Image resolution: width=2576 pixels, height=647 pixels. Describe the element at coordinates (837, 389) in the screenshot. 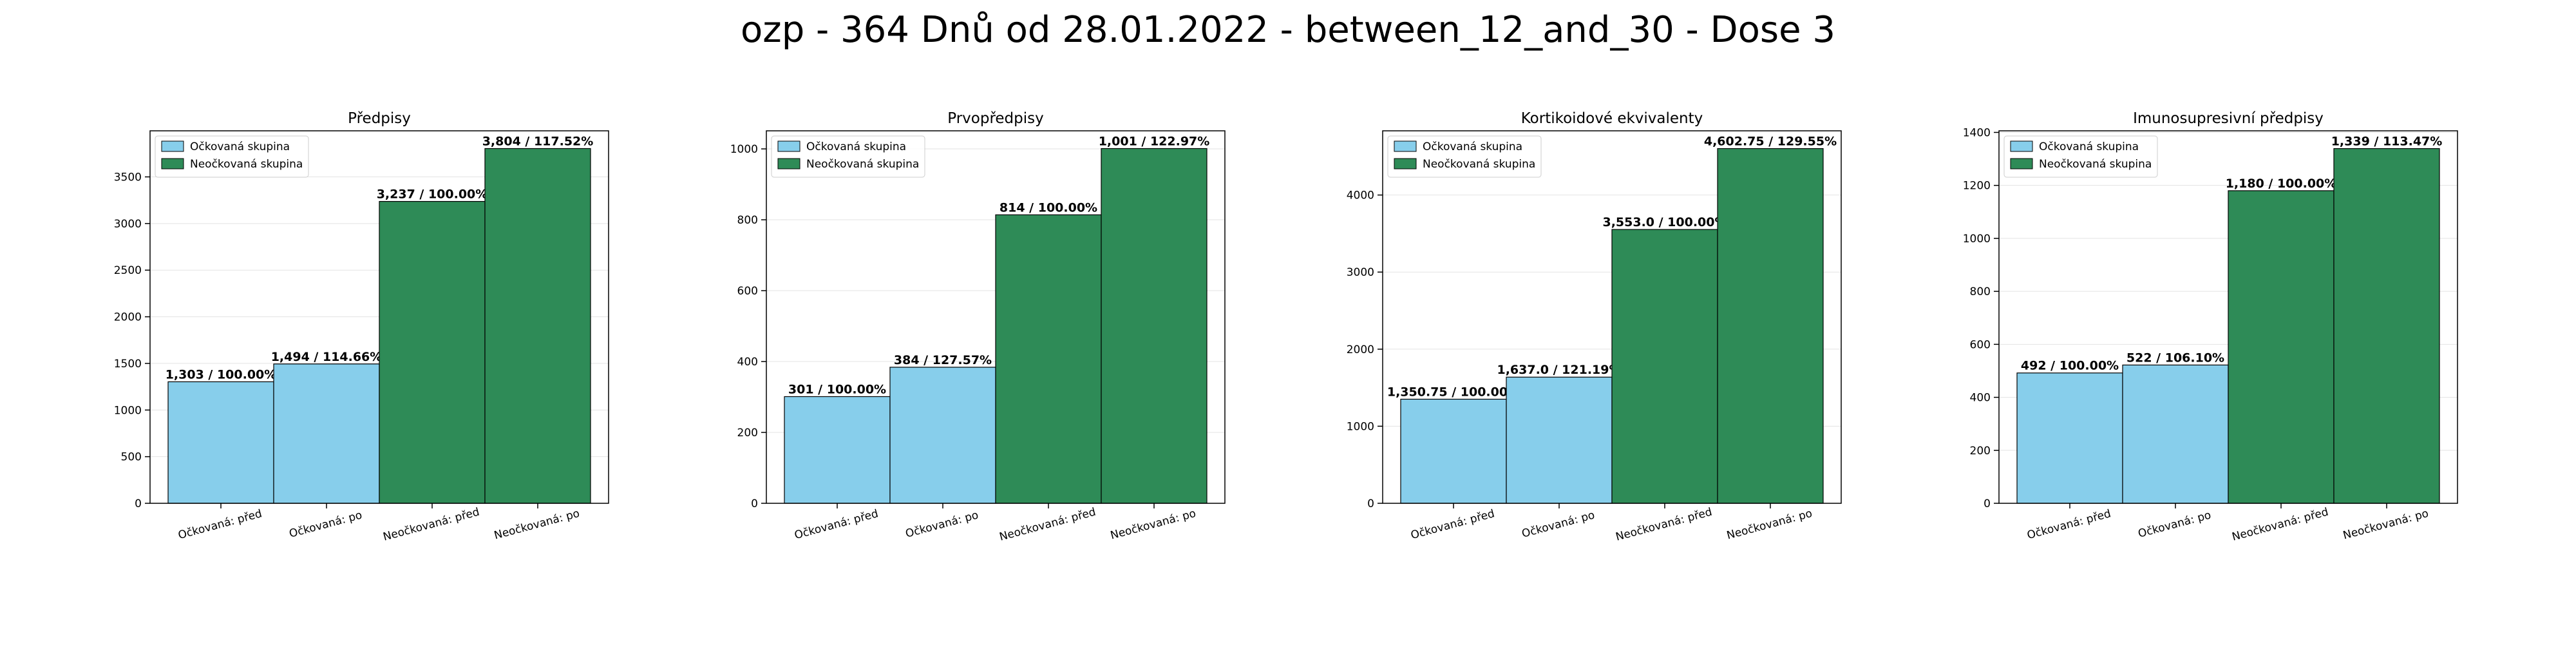

I see `bar-data-label: 301 / 100.00%` at that location.